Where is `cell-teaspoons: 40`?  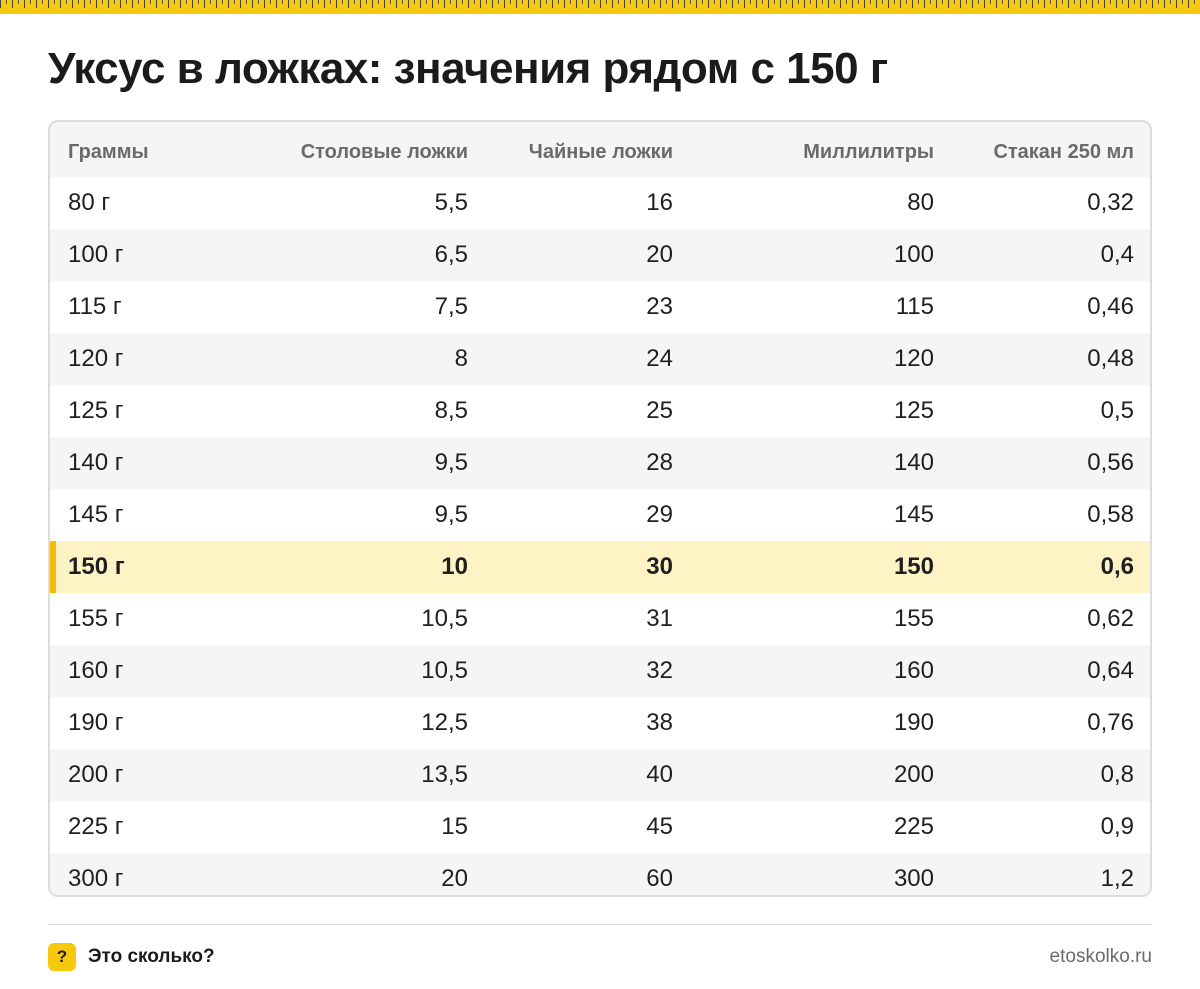
cell-teaspoons: 40 is located at coordinates (659, 774).